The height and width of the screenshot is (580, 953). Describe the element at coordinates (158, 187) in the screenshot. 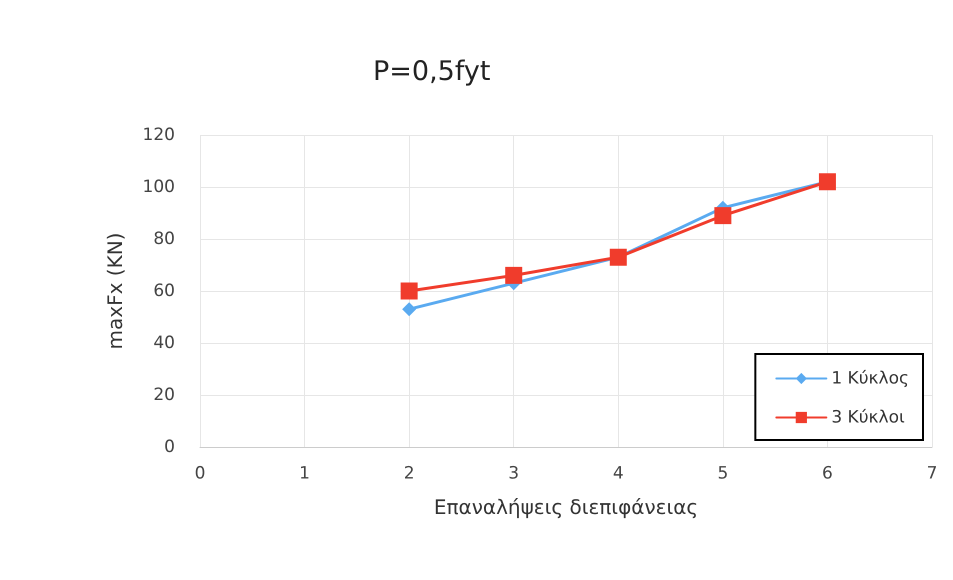

I see `y-tick-label: 100` at that location.